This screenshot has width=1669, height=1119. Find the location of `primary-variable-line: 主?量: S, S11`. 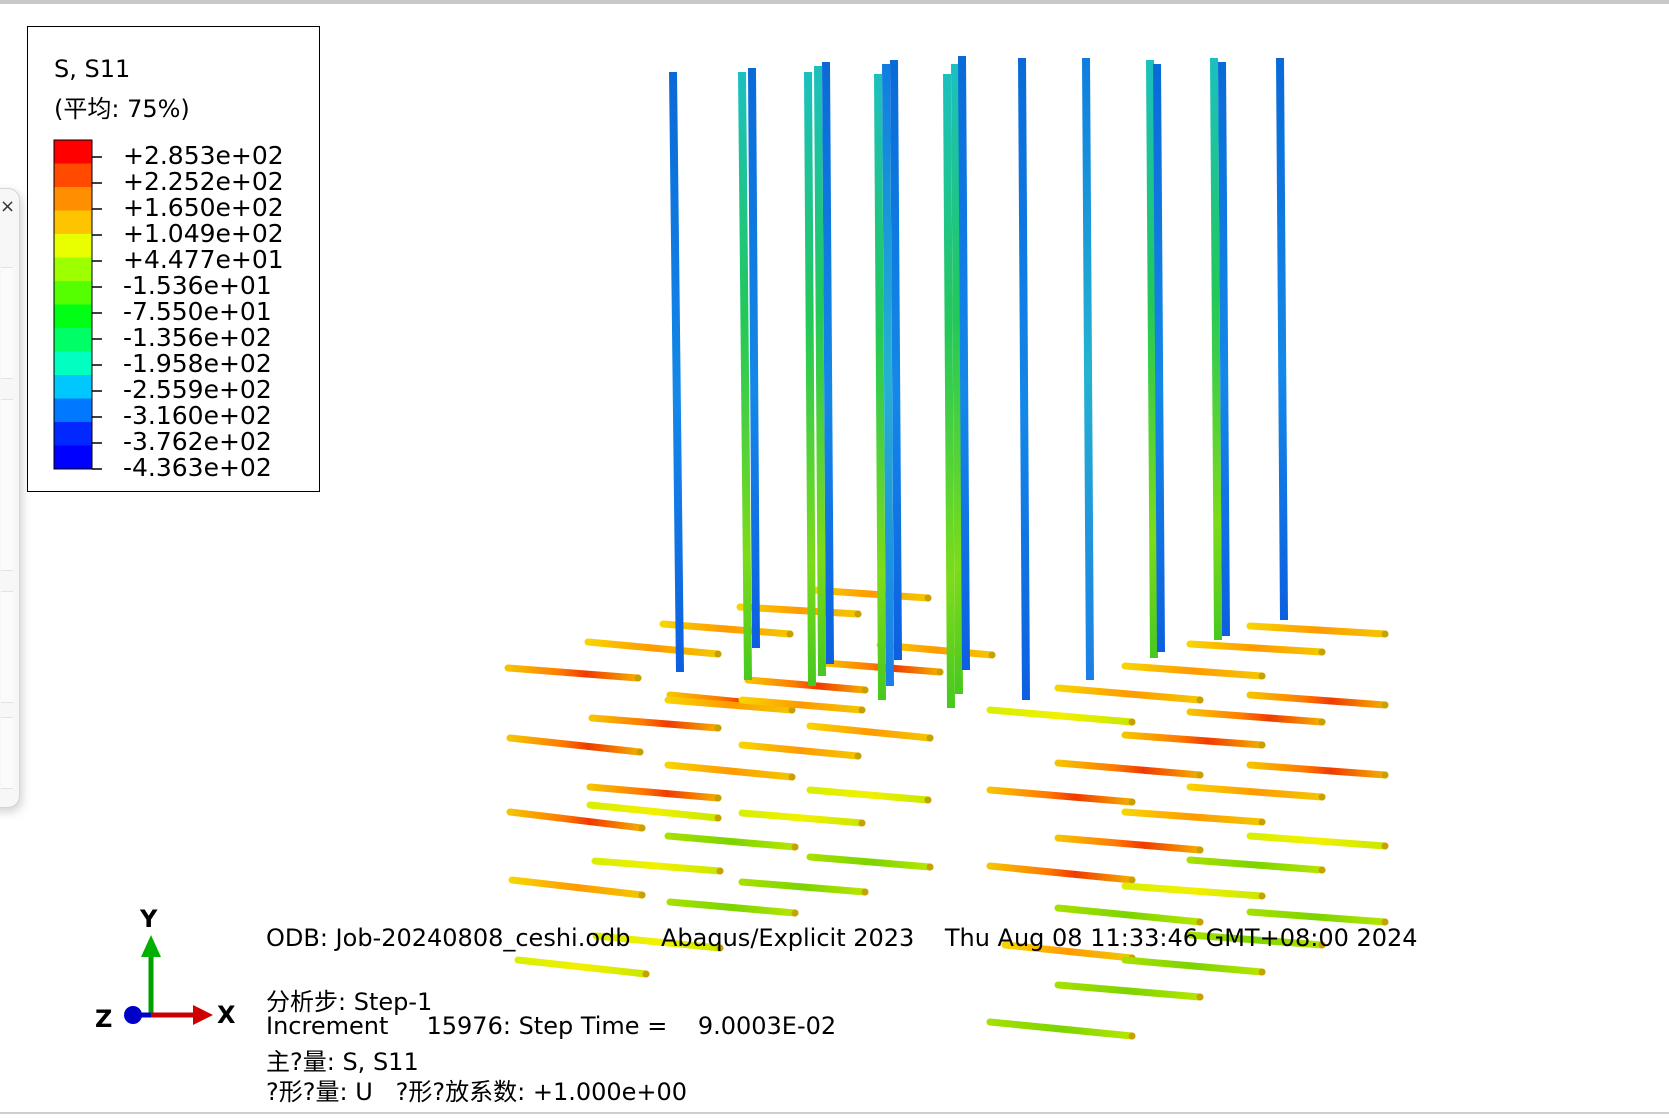

primary-variable-line: 主?量: S, S11 is located at coordinates (342, 1062).